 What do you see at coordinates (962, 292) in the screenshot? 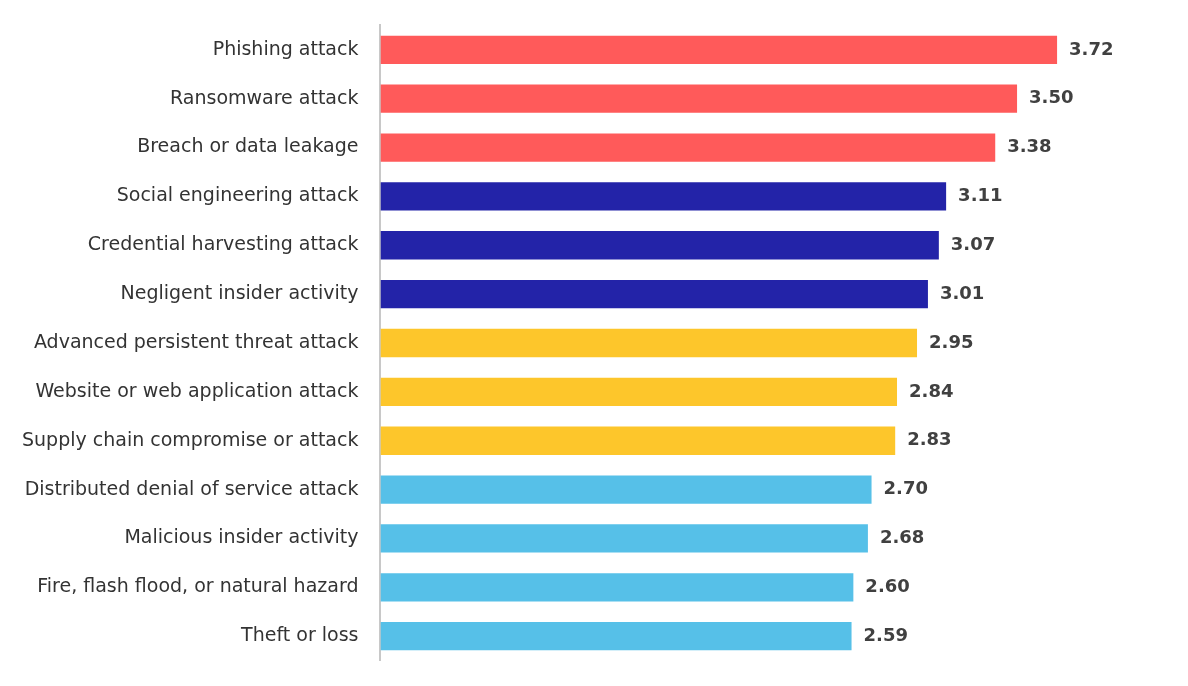
I see `data-label: 3.01` at bounding box center [962, 292].